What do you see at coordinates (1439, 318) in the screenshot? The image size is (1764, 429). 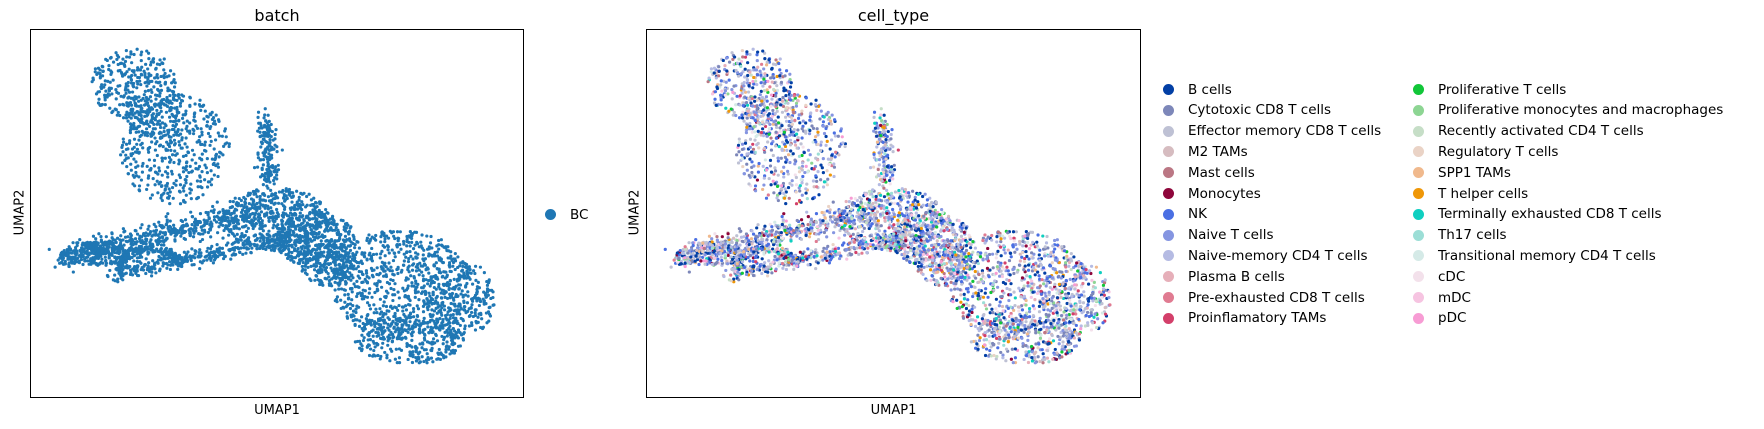 I see `panel2-legend-item: pDC` at bounding box center [1439, 318].